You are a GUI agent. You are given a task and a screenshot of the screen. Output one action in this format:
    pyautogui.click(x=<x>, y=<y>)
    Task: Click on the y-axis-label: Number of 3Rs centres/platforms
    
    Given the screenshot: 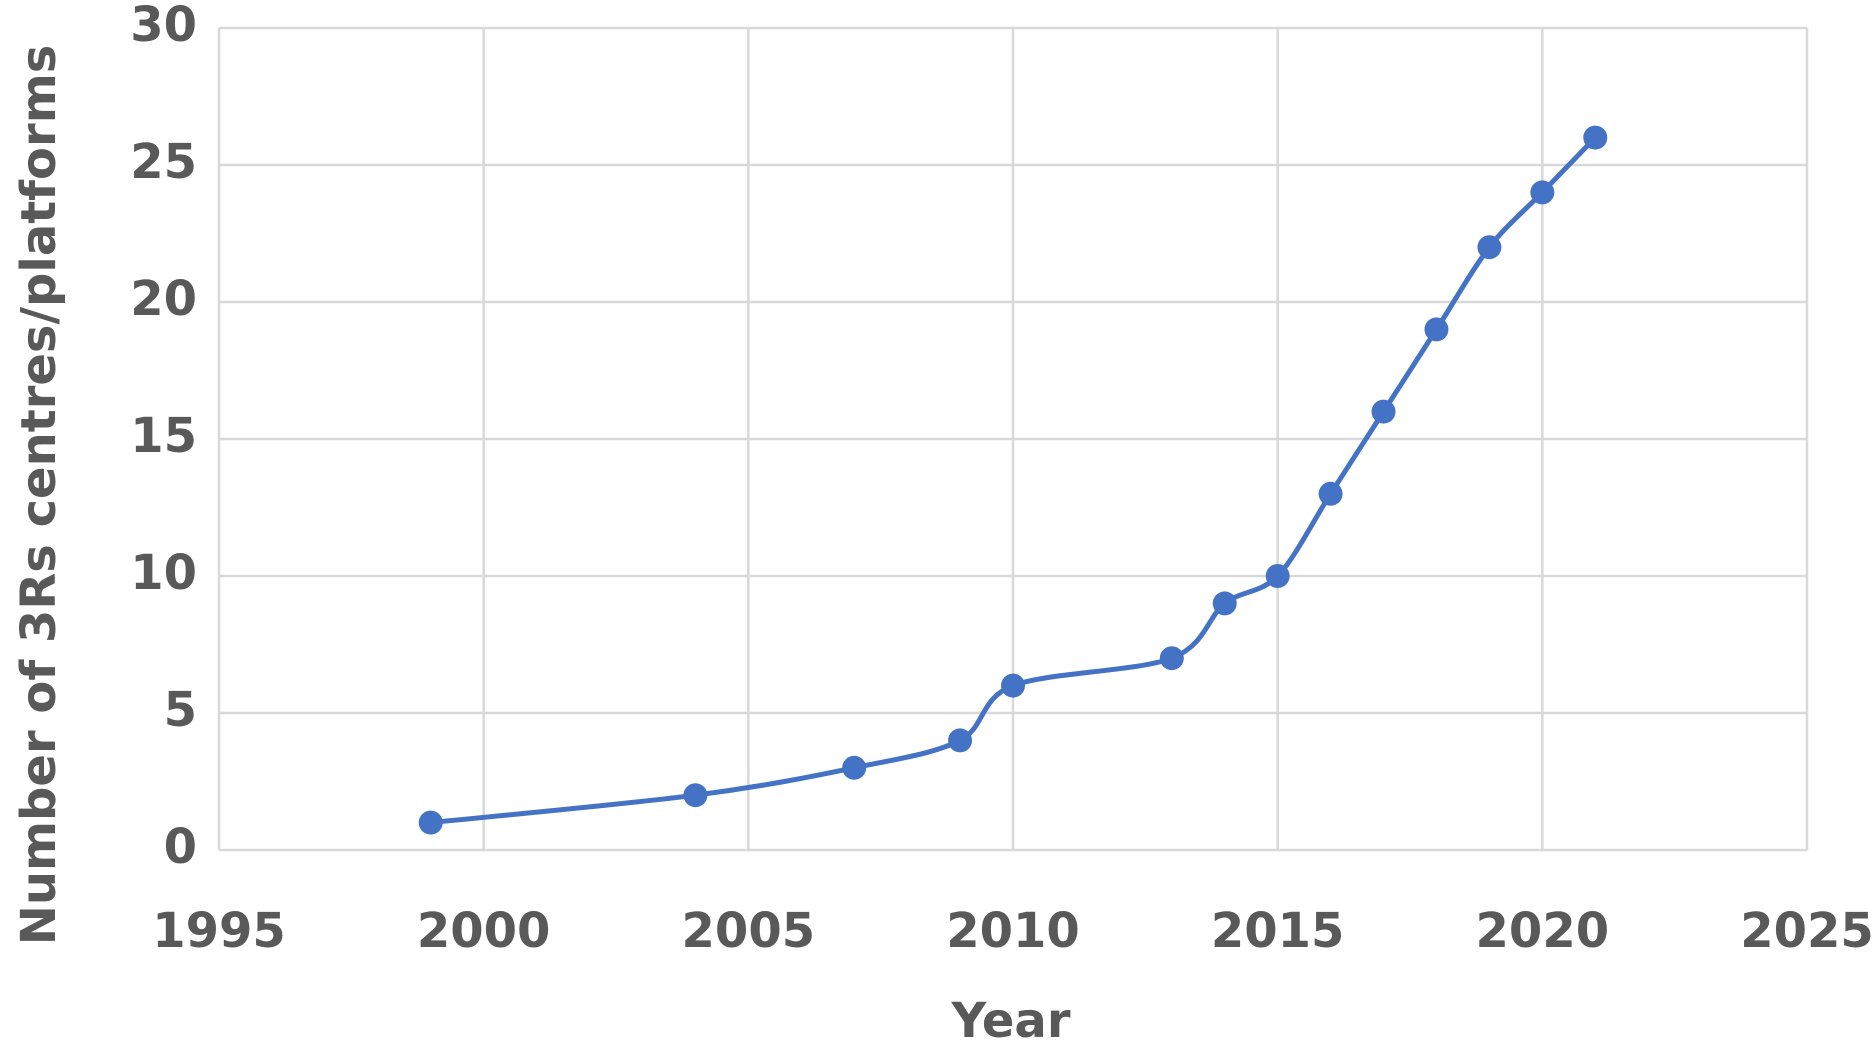 What is the action you would take?
    pyautogui.click(x=39, y=495)
    